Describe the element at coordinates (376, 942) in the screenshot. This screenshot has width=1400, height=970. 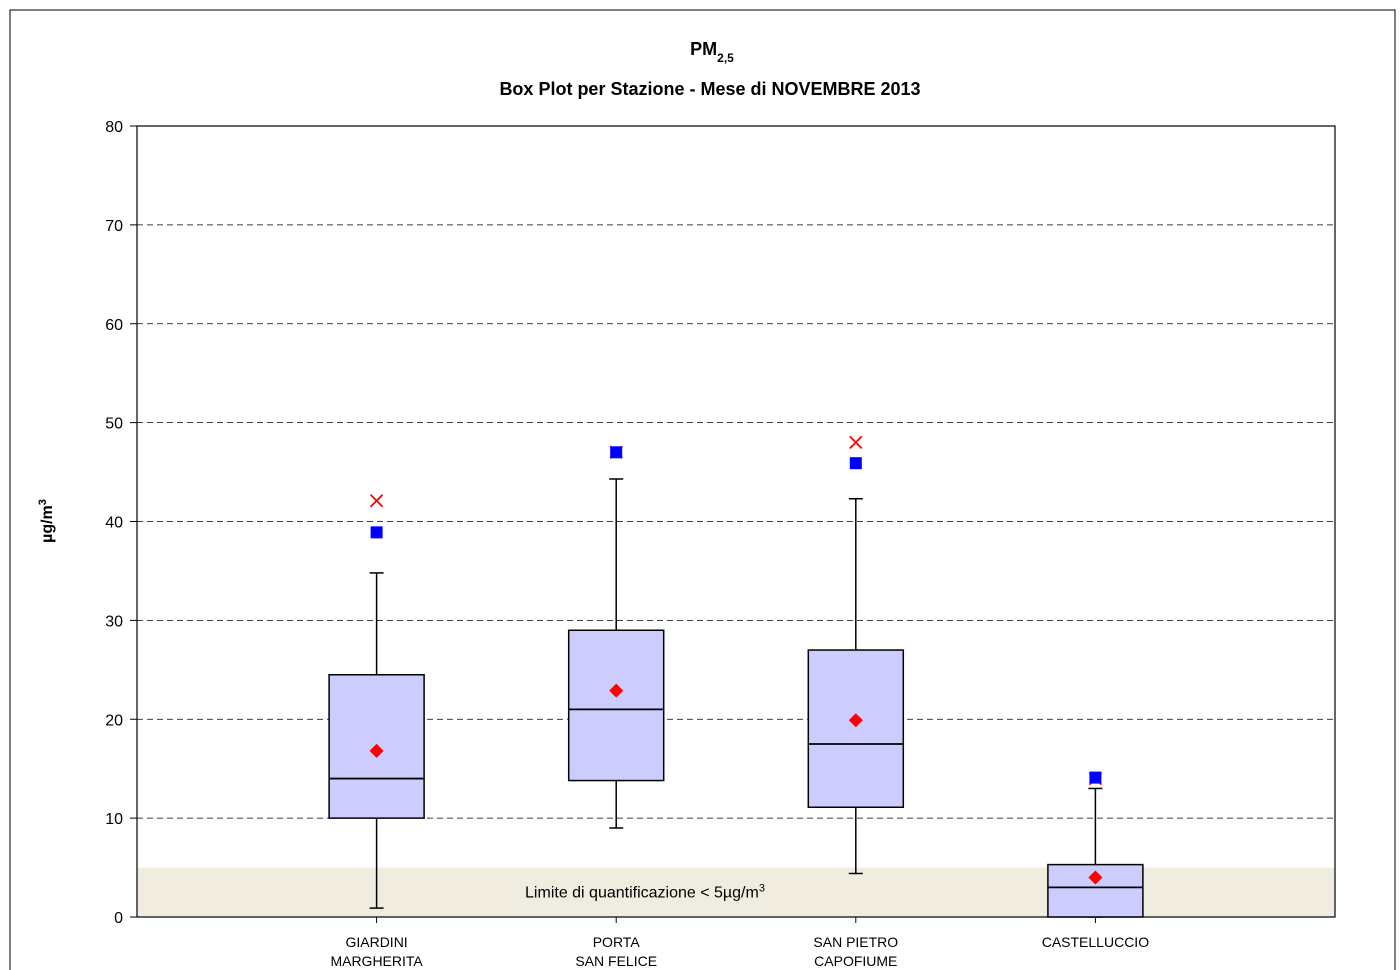
I see `x-tick-label: GIARDINI` at that location.